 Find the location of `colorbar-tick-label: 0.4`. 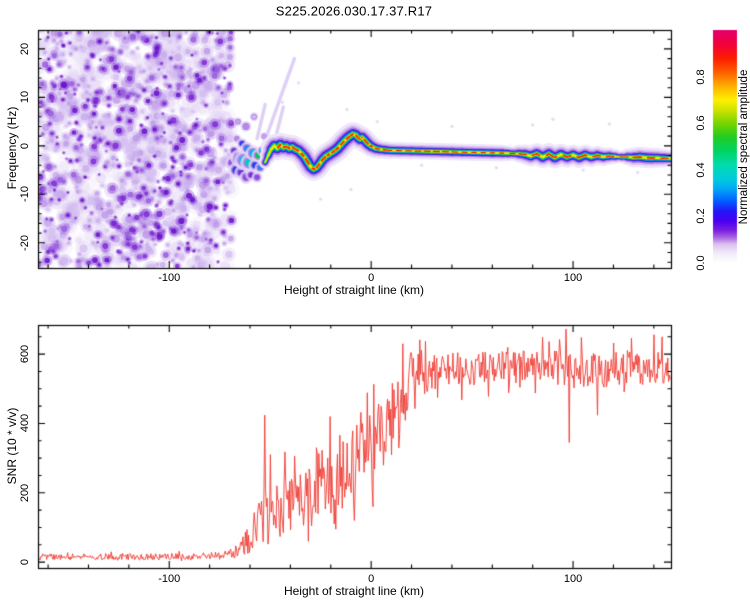

colorbar-tick-label: 0.4 is located at coordinates (701, 170).